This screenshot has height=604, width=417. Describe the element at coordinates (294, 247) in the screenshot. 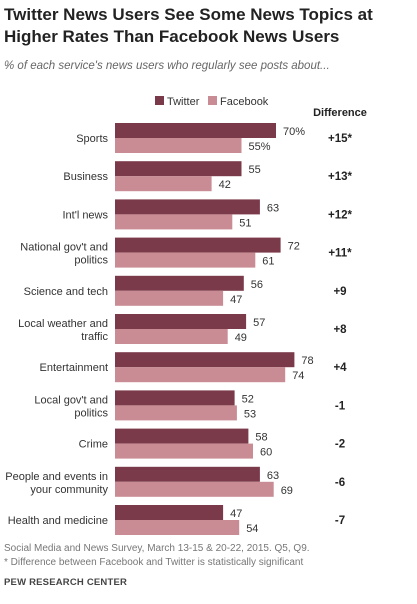

I see `value-label-twitter-national-gov-t-and-politics: 72` at that location.